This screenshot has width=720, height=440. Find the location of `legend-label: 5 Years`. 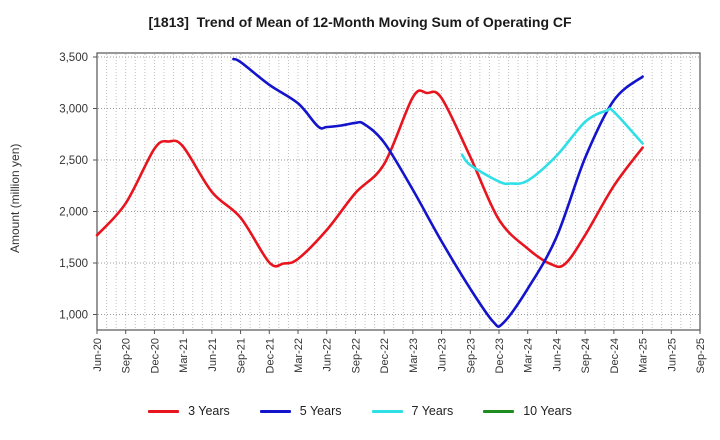

legend-label: 5 Years is located at coordinates (320, 411).